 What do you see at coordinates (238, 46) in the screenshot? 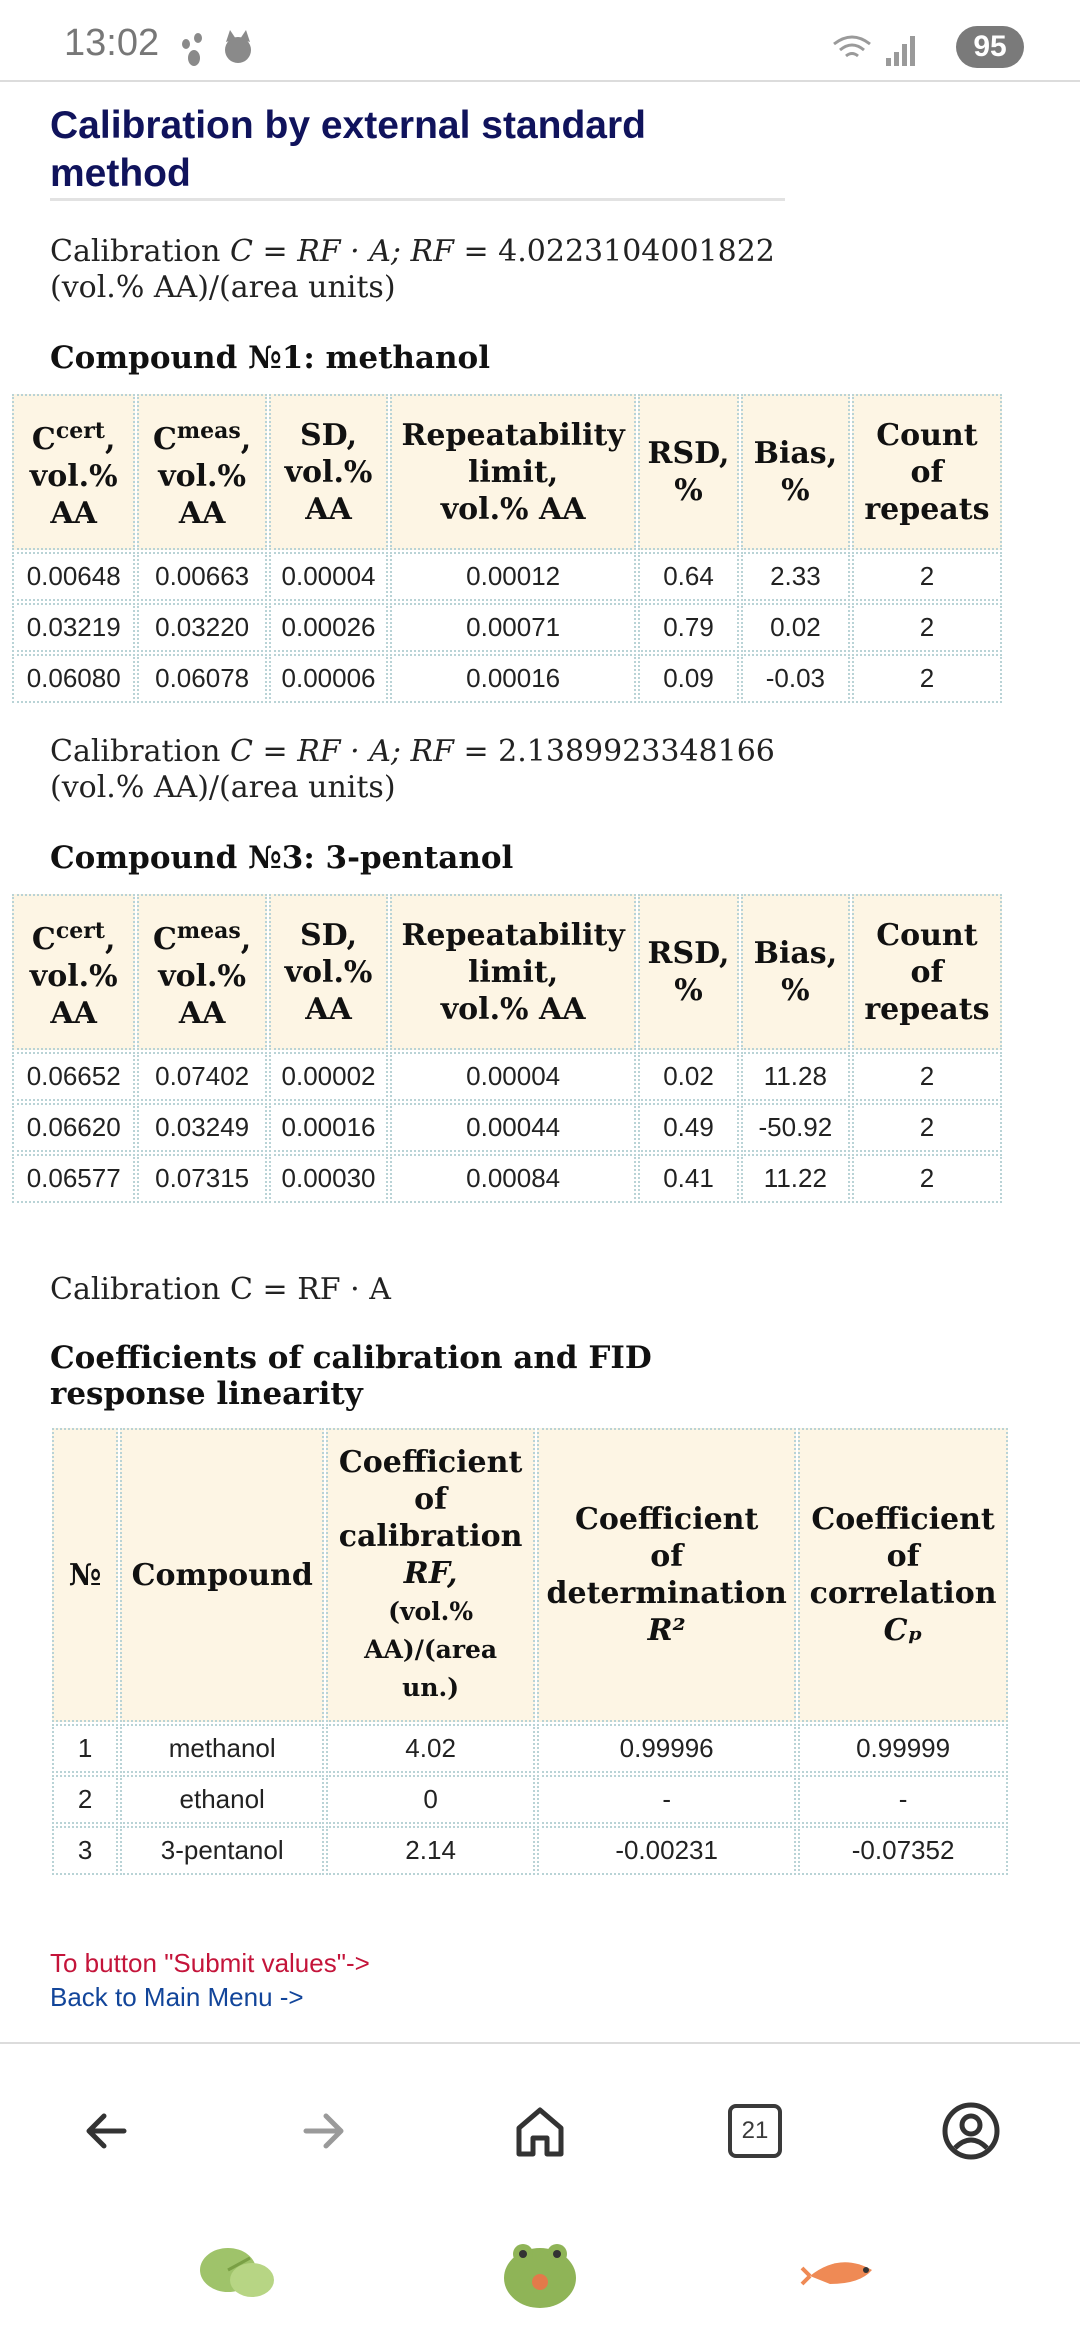
I see `cat-face-icon` at bounding box center [238, 46].